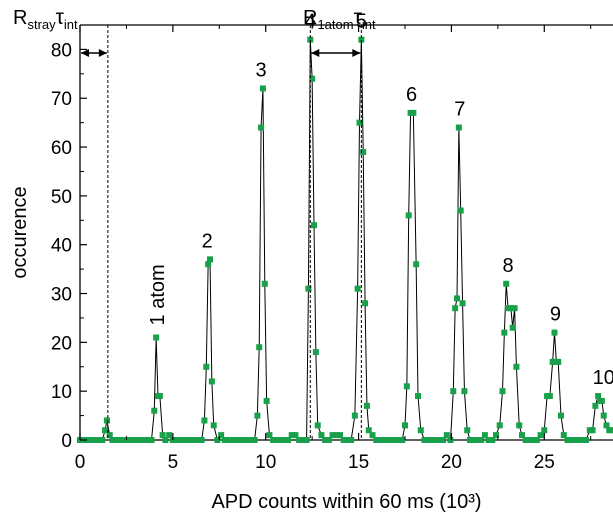 The width and height of the screenshot is (613, 515). What do you see at coordinates (356, 53) in the screenshot?
I see `atom-arrow-head-right` at bounding box center [356, 53].